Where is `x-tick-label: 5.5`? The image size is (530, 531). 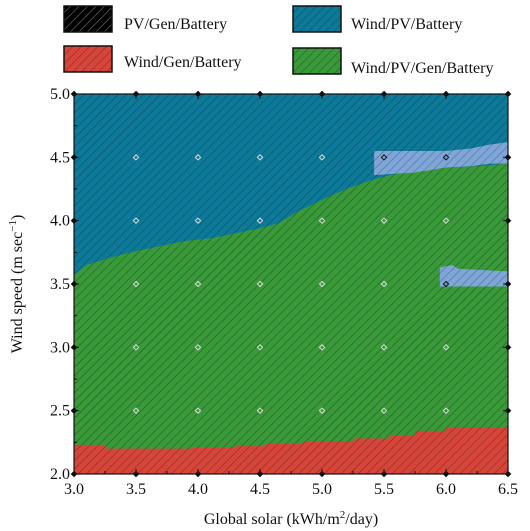 x-tick-label: 5.5 is located at coordinates (384, 489).